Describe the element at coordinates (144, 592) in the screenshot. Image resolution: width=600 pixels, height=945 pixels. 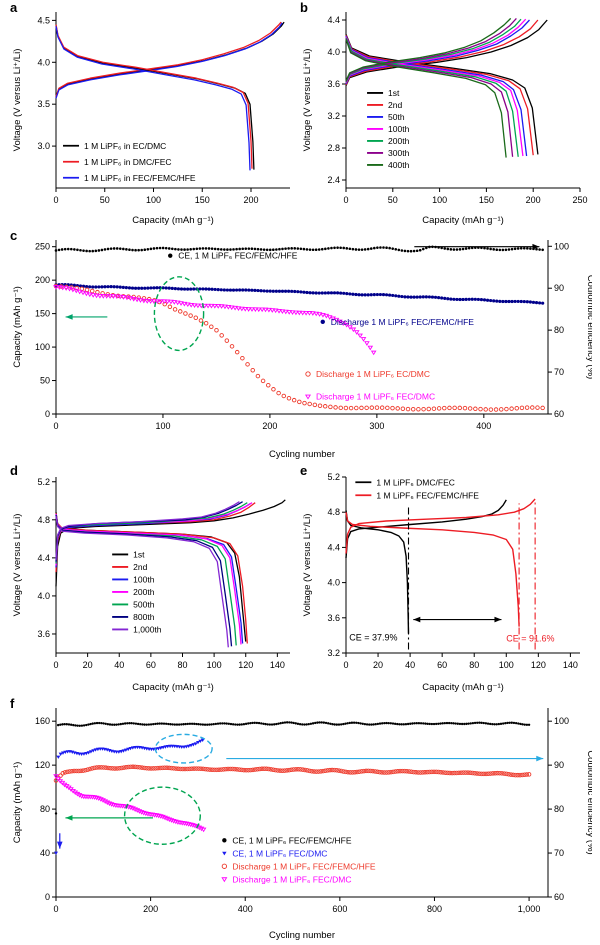
I see `svg-text: 200th` at that location.